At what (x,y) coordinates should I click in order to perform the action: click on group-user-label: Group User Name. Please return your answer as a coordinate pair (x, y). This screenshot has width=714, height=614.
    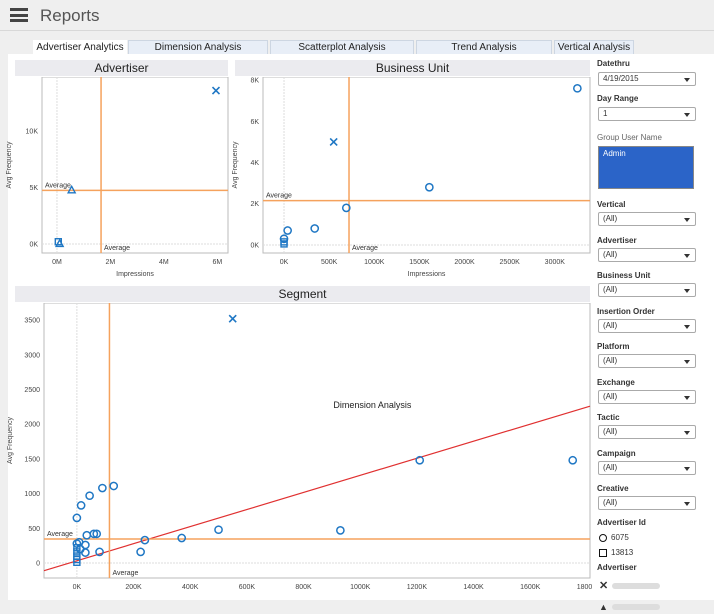
    Looking at the image, I should click on (629, 137).